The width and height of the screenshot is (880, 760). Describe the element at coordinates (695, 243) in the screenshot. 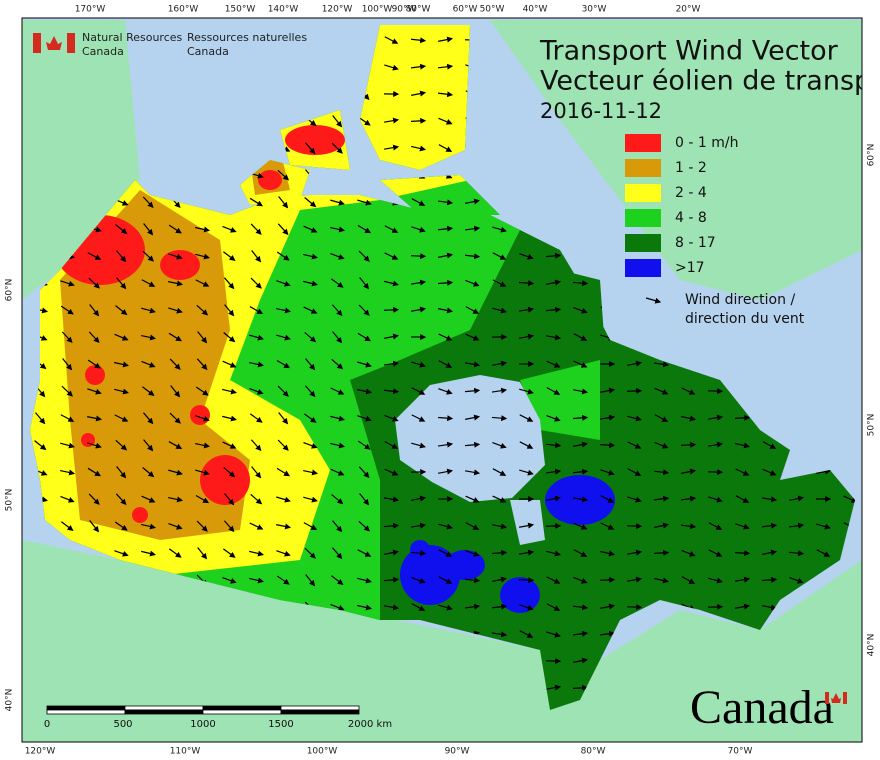

I see `legend-label: 8 - 17` at that location.